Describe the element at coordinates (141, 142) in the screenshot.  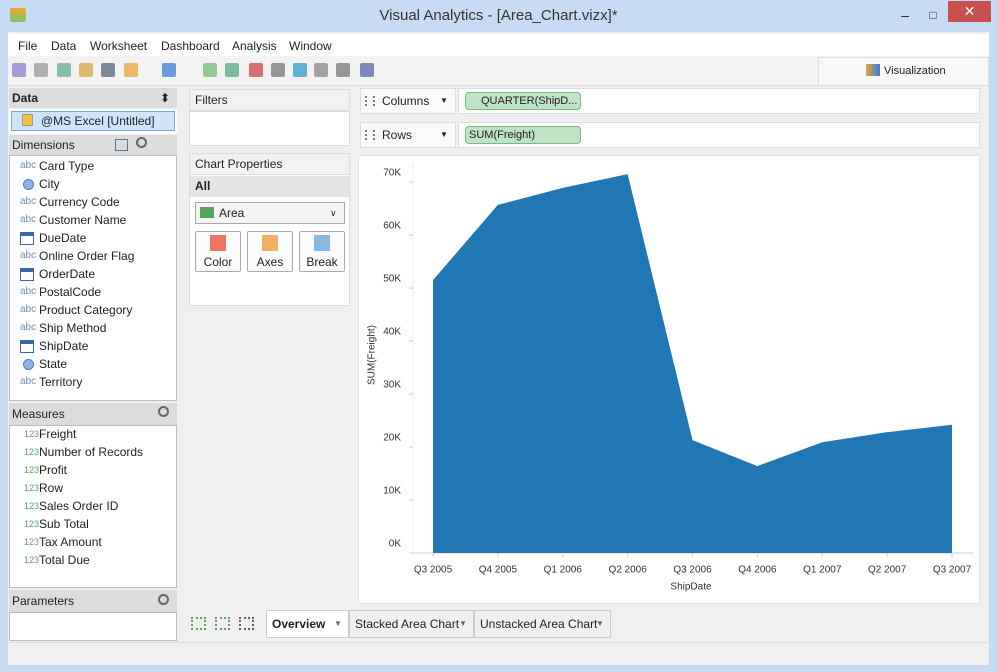
I see `dimensions-search-icon` at that location.